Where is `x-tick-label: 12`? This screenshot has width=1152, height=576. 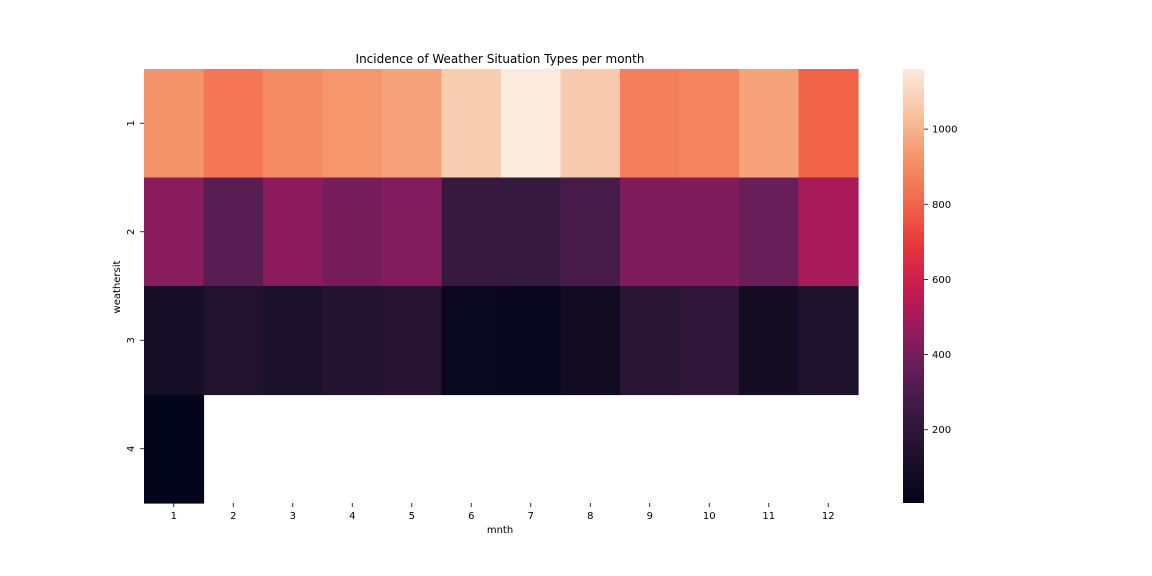
x-tick-label: 12 is located at coordinates (828, 516).